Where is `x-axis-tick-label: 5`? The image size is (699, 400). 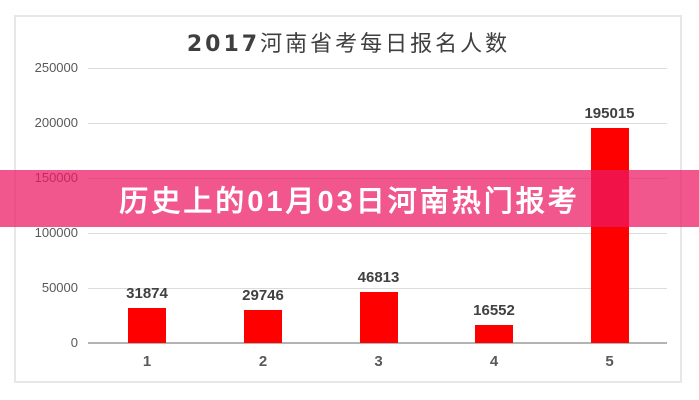 x-axis-tick-label: 5 is located at coordinates (609, 361).